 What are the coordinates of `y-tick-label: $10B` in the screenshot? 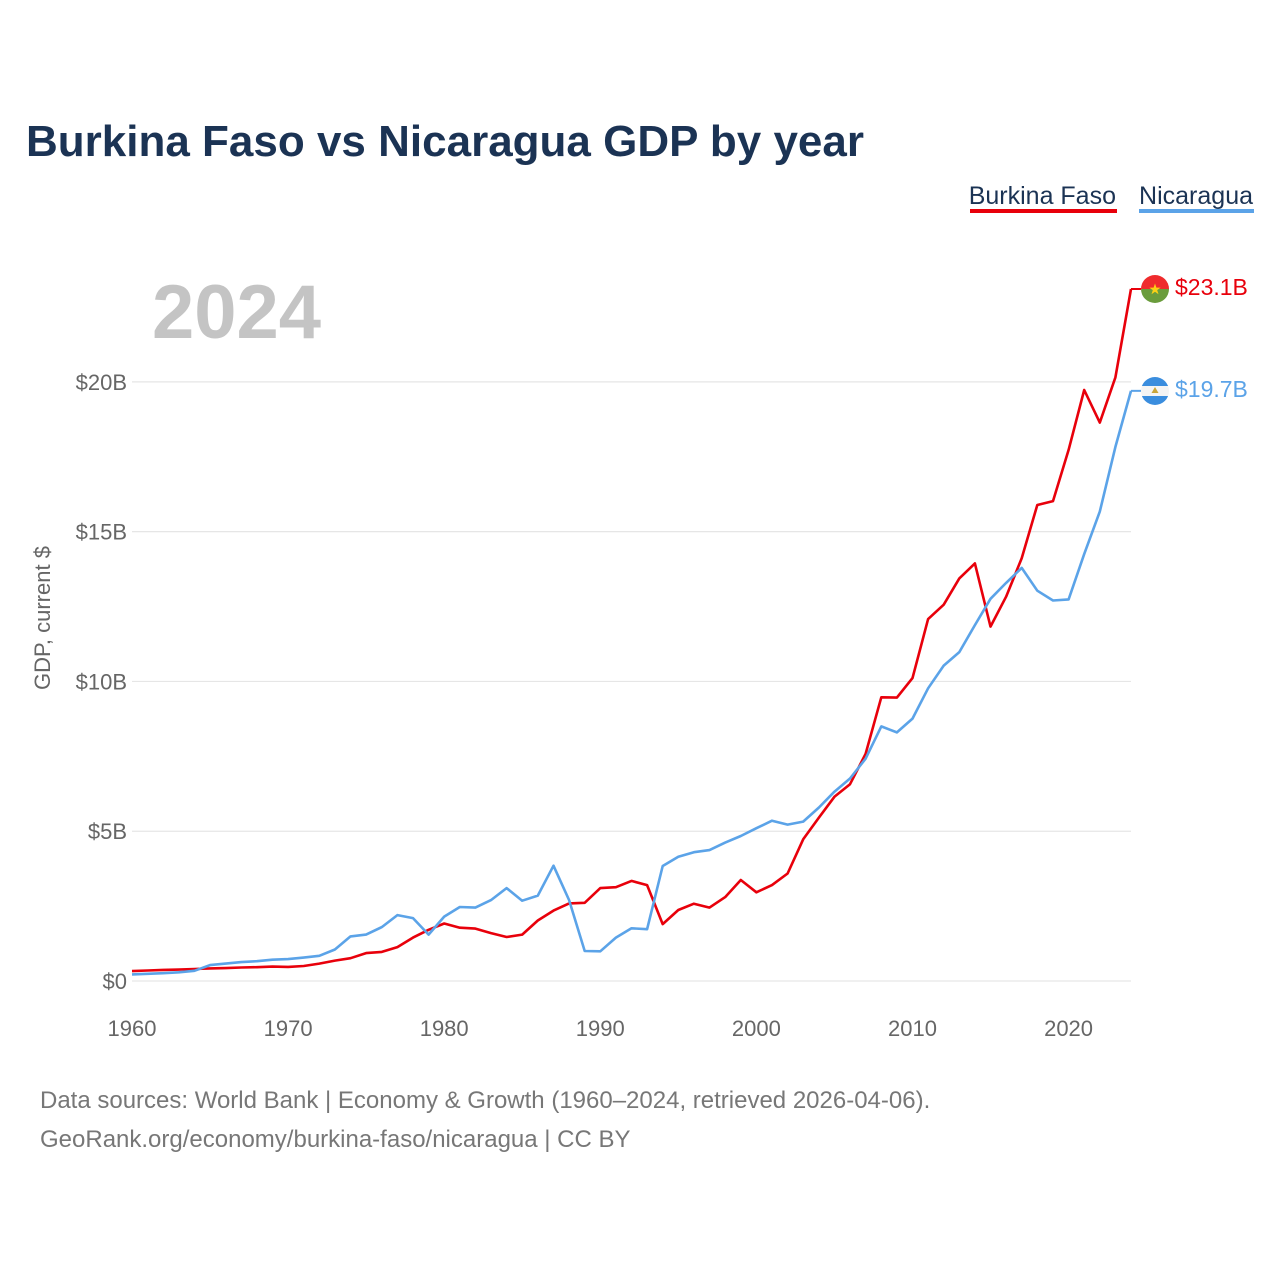 It's located at (101, 681).